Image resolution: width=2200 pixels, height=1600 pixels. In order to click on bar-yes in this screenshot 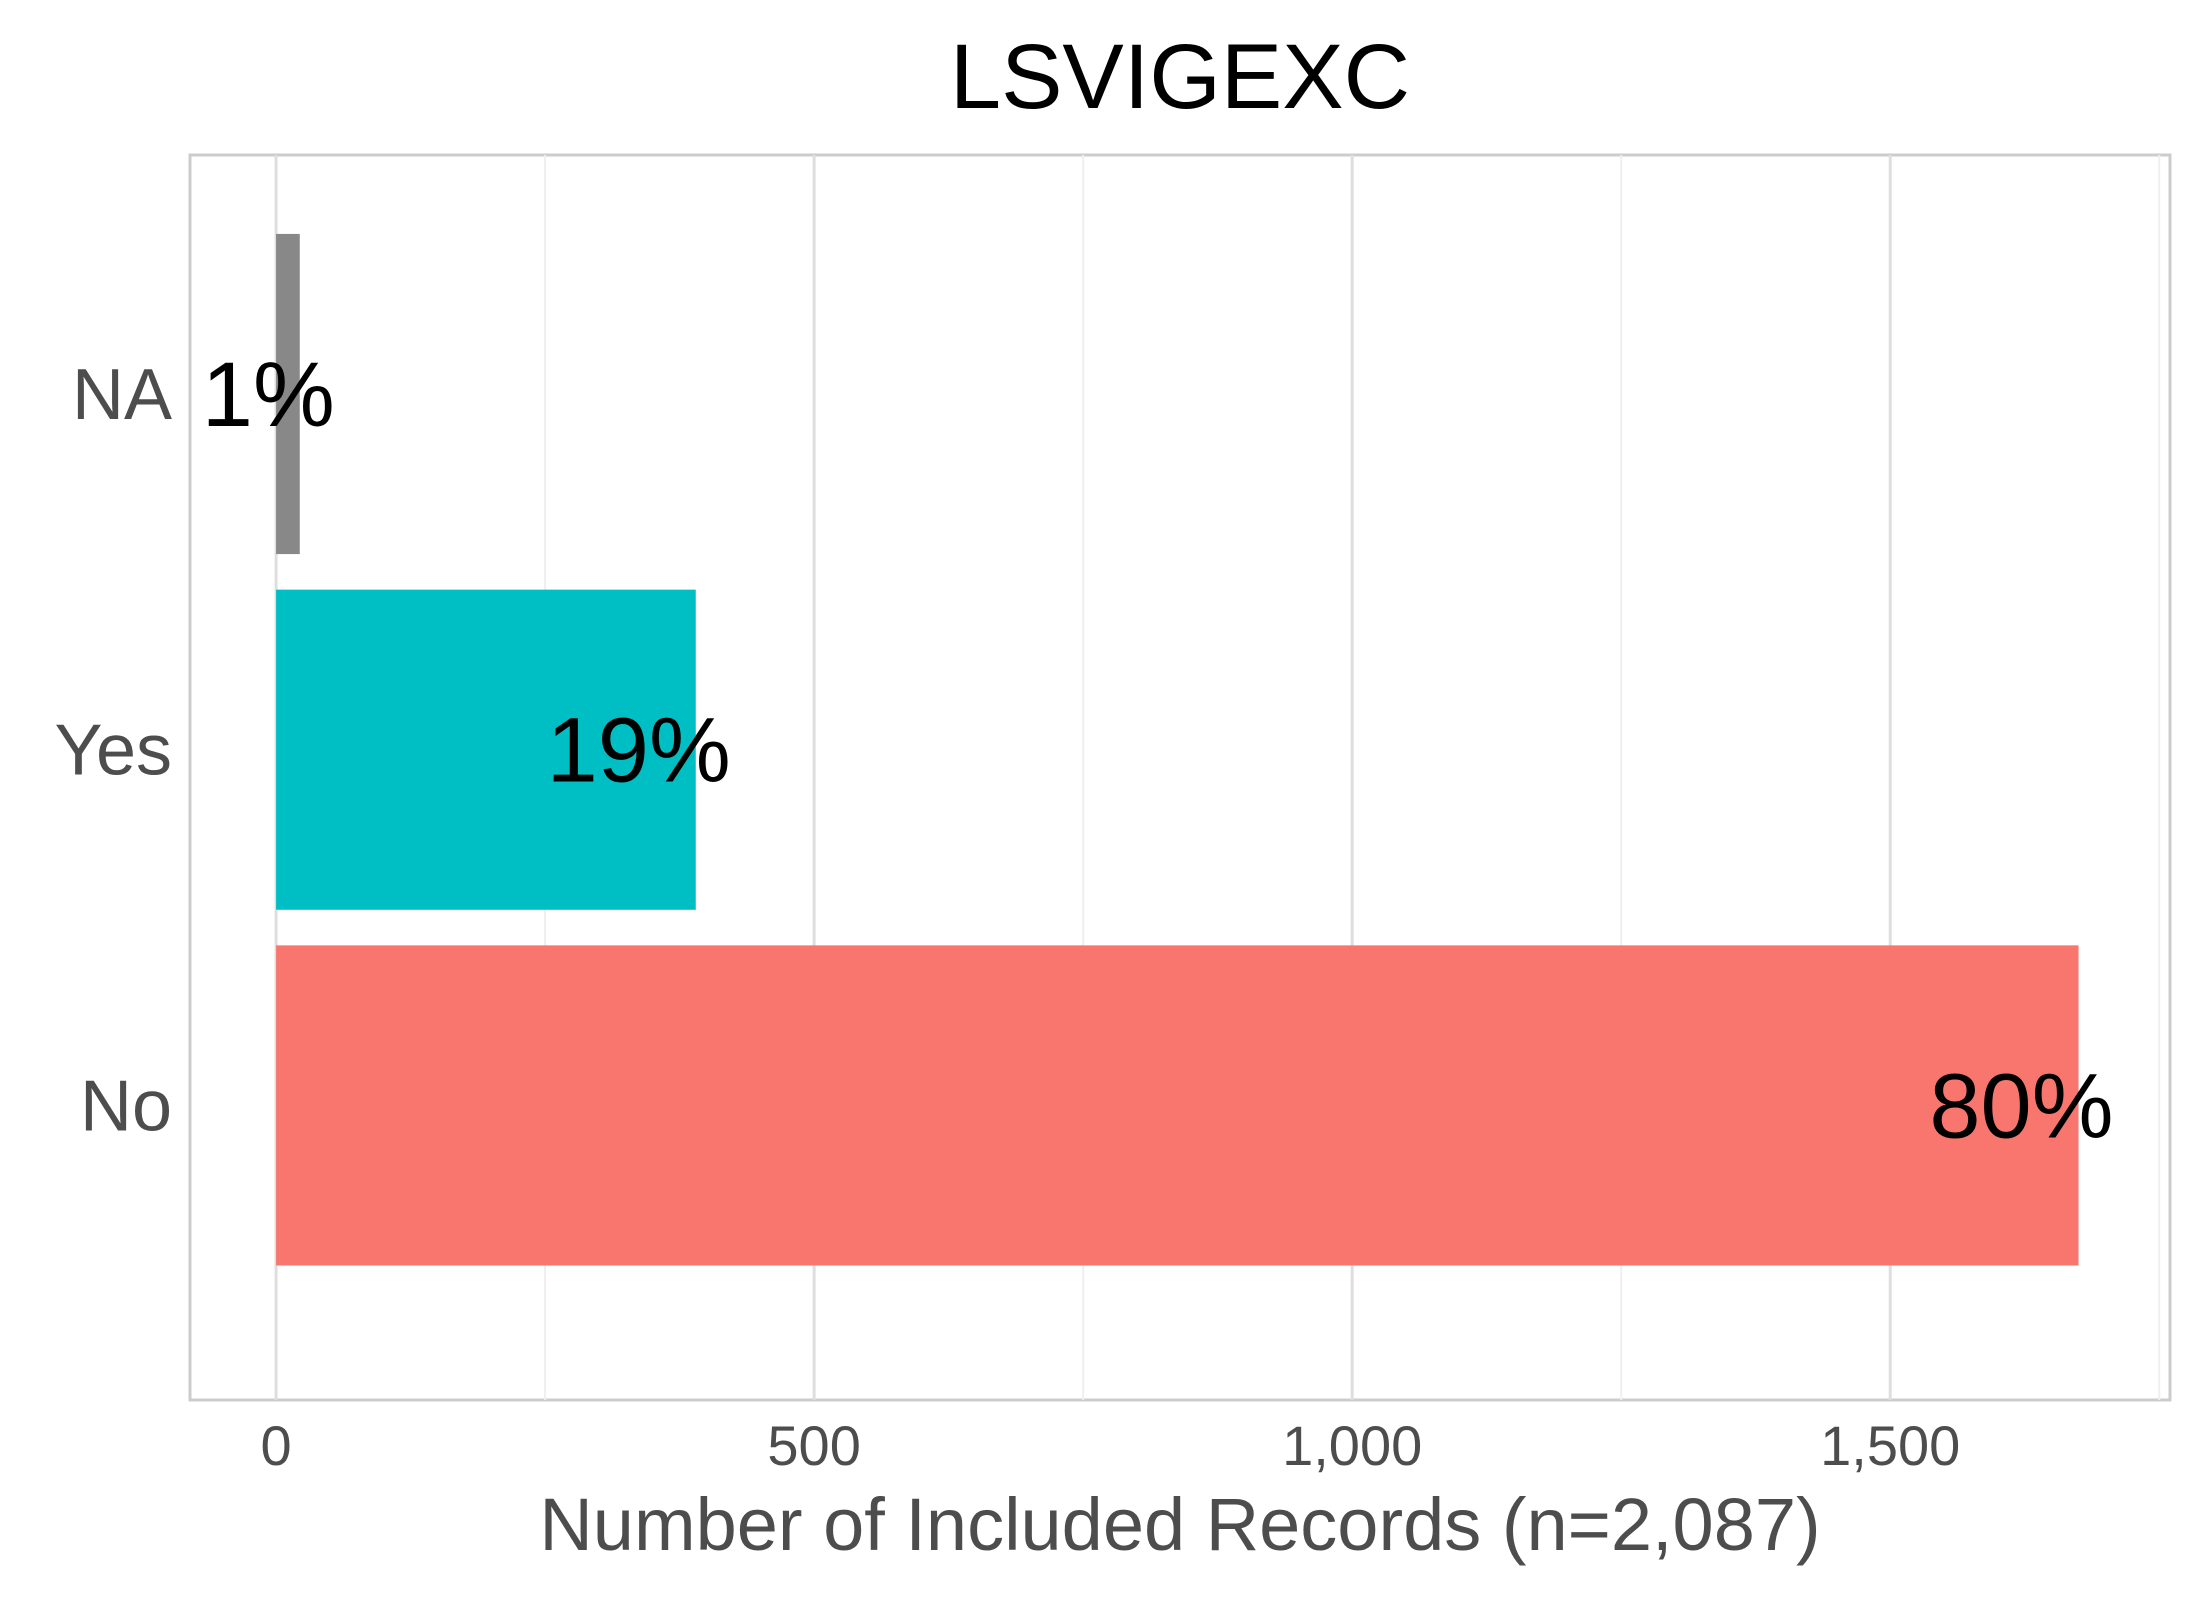, I will do `click(486, 749)`.